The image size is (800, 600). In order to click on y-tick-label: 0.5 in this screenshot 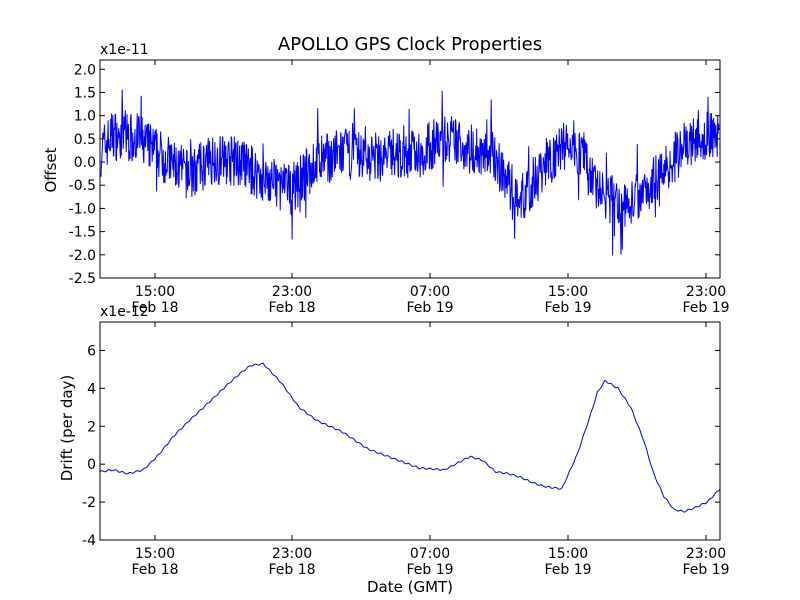, I will do `click(85, 140)`.